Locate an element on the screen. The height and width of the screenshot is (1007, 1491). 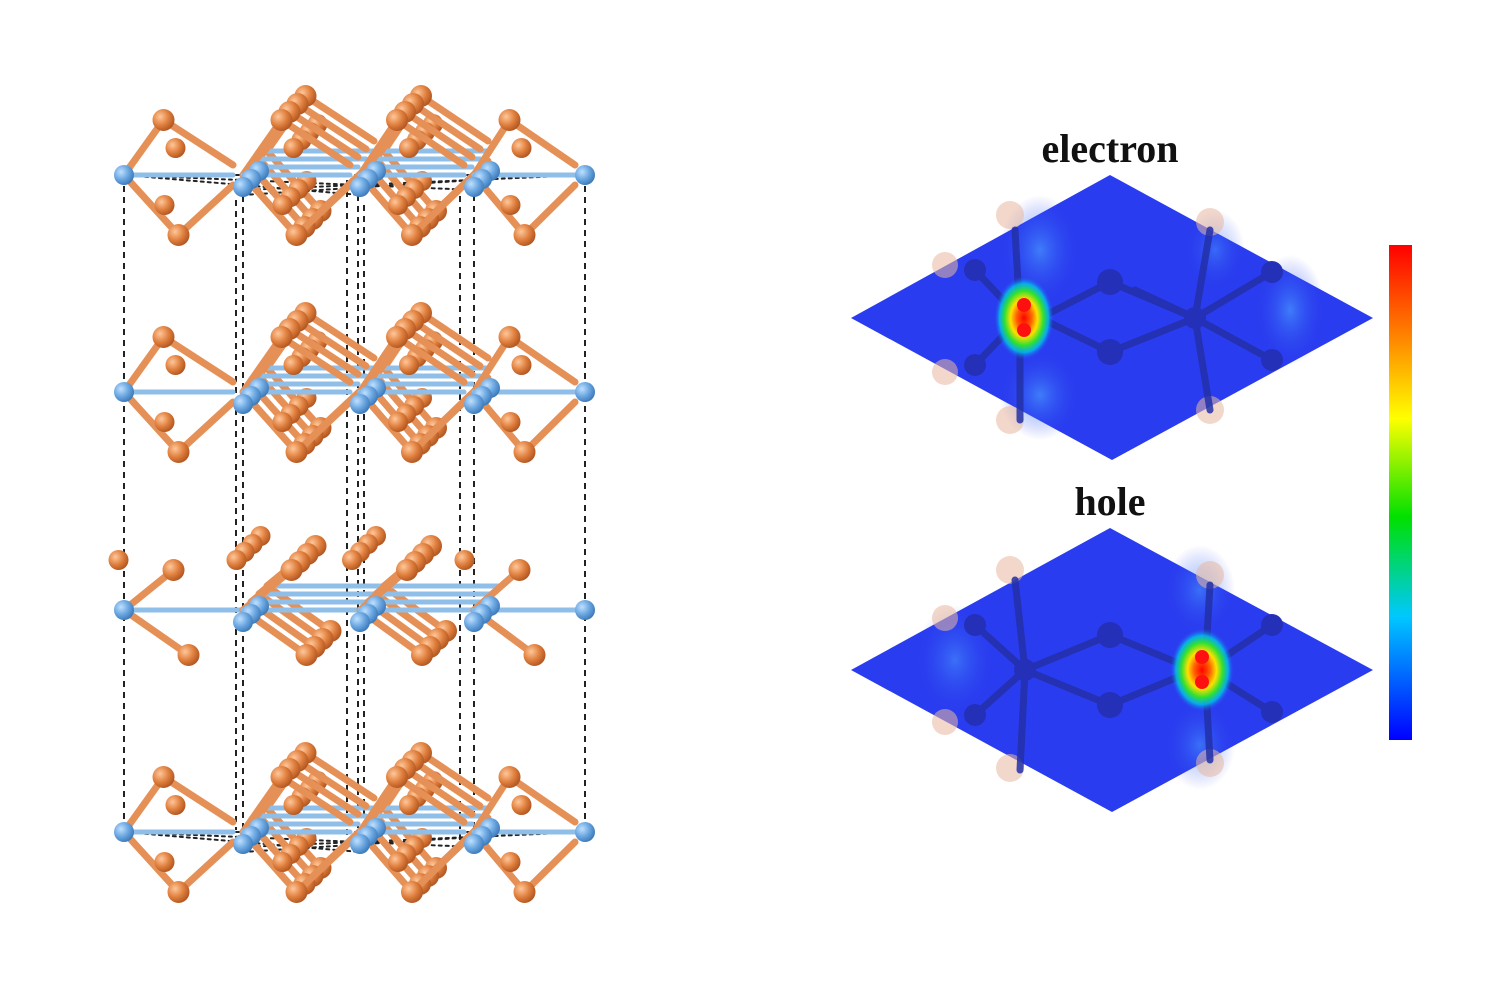
hole-density-map is located at coordinates (1112, 670).